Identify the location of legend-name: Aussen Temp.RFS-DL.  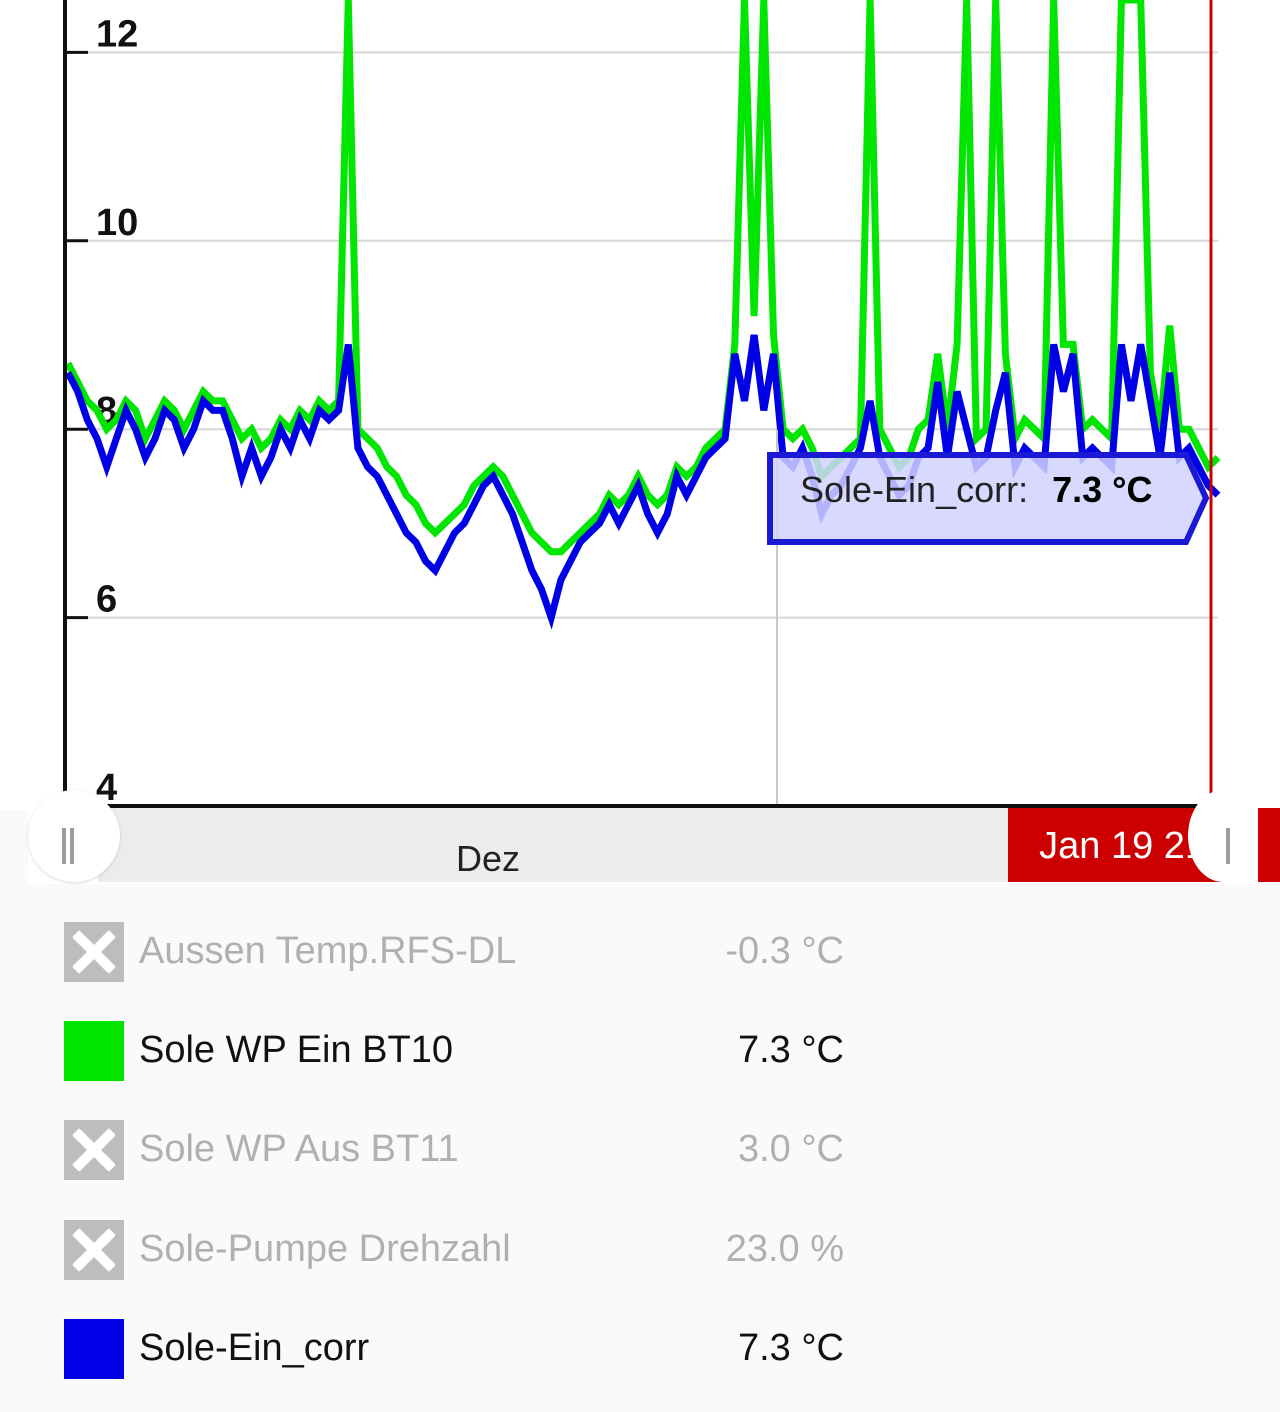
(328, 951).